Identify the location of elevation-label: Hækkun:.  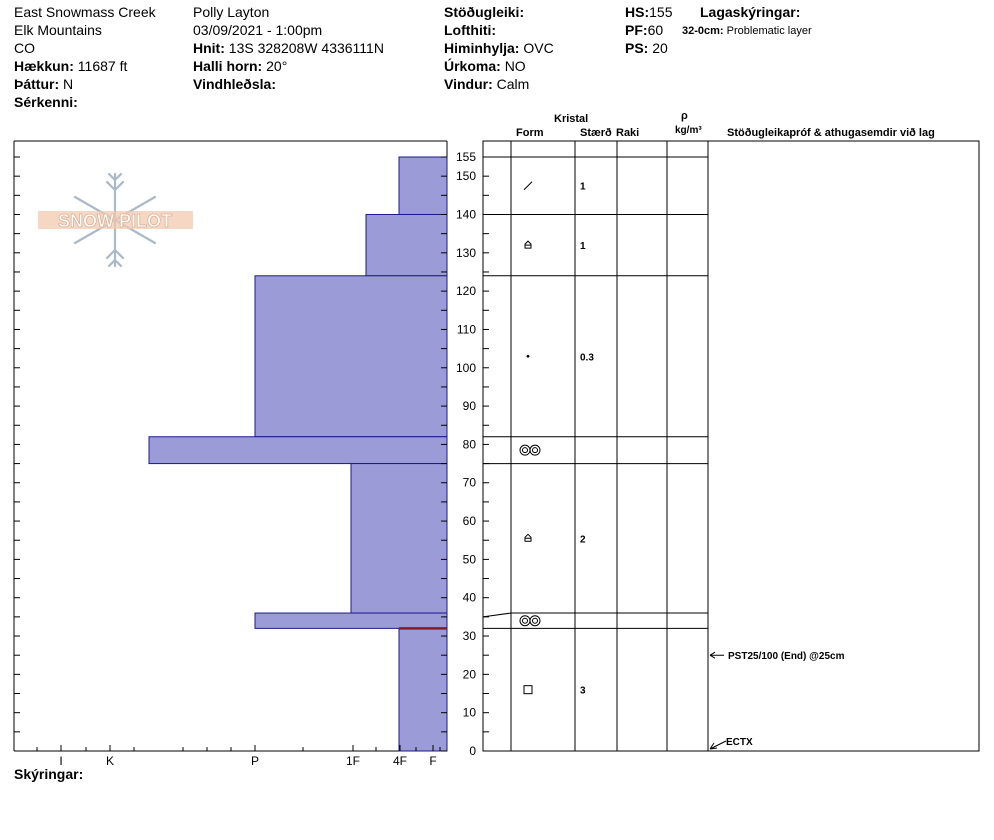
(44, 66).